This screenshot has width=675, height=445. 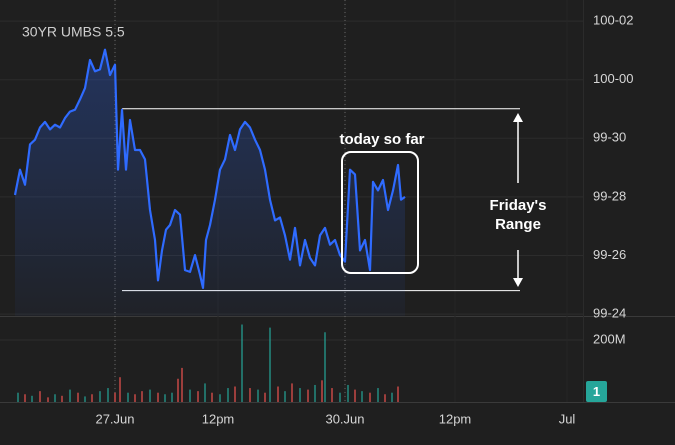 What do you see at coordinates (609, 254) in the screenshot?
I see `y-tick-label: 99-26` at bounding box center [609, 254].